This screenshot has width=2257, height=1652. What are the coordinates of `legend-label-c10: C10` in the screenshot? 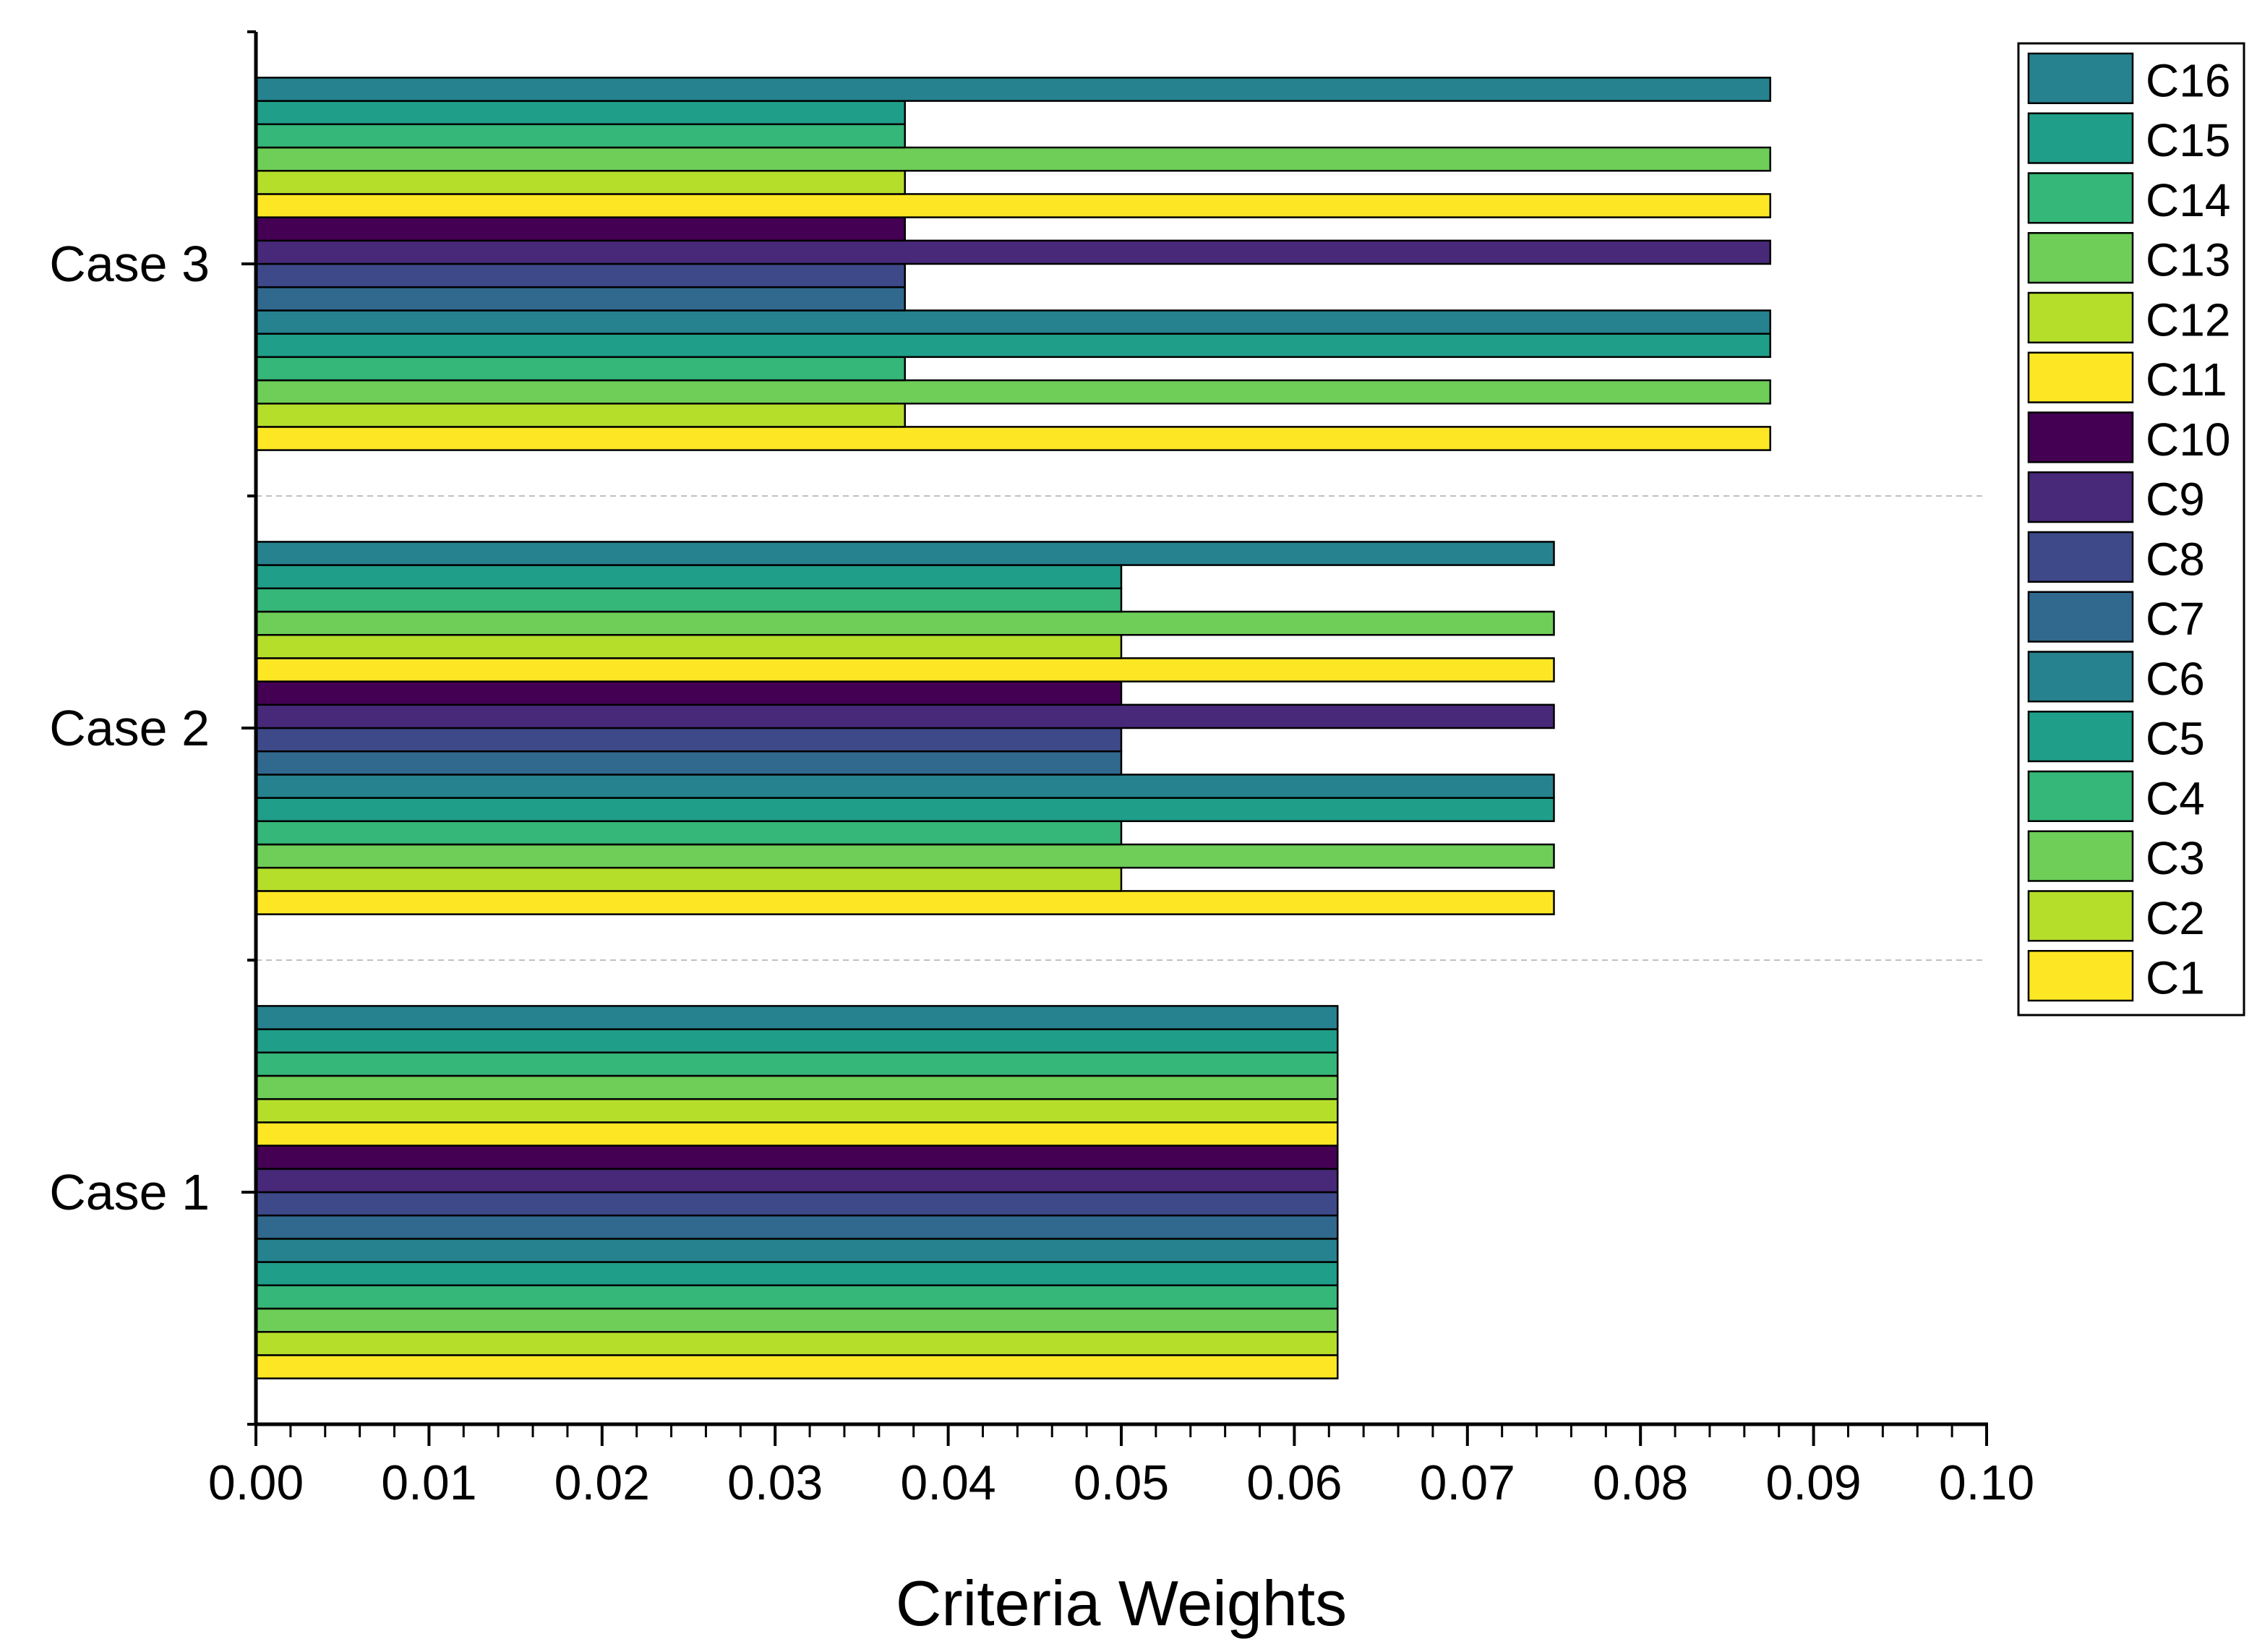 It's located at (2188, 440).